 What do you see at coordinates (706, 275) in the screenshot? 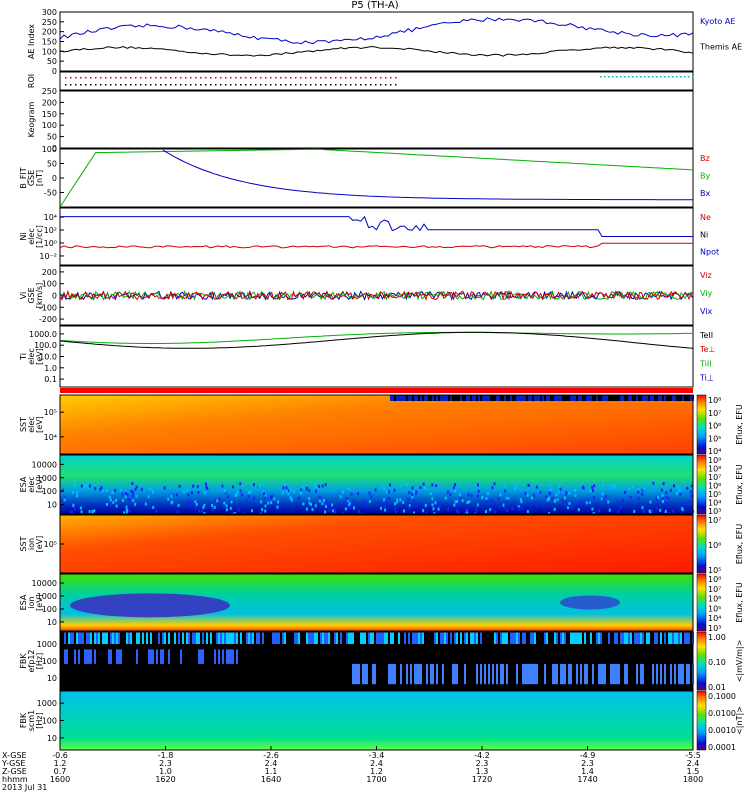
I see `legend-entry: Viz` at bounding box center [706, 275].